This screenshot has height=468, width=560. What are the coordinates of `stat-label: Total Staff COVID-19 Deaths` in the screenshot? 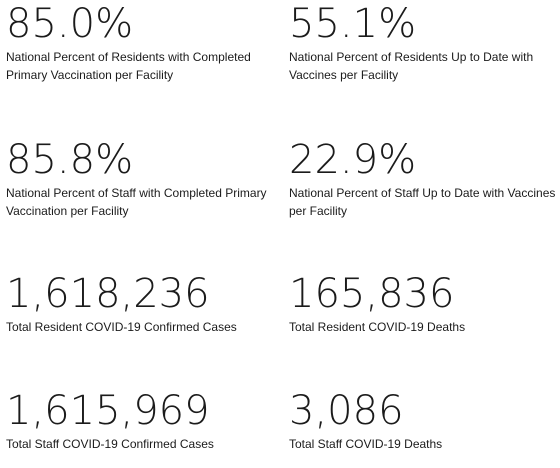 It's located at (366, 444).